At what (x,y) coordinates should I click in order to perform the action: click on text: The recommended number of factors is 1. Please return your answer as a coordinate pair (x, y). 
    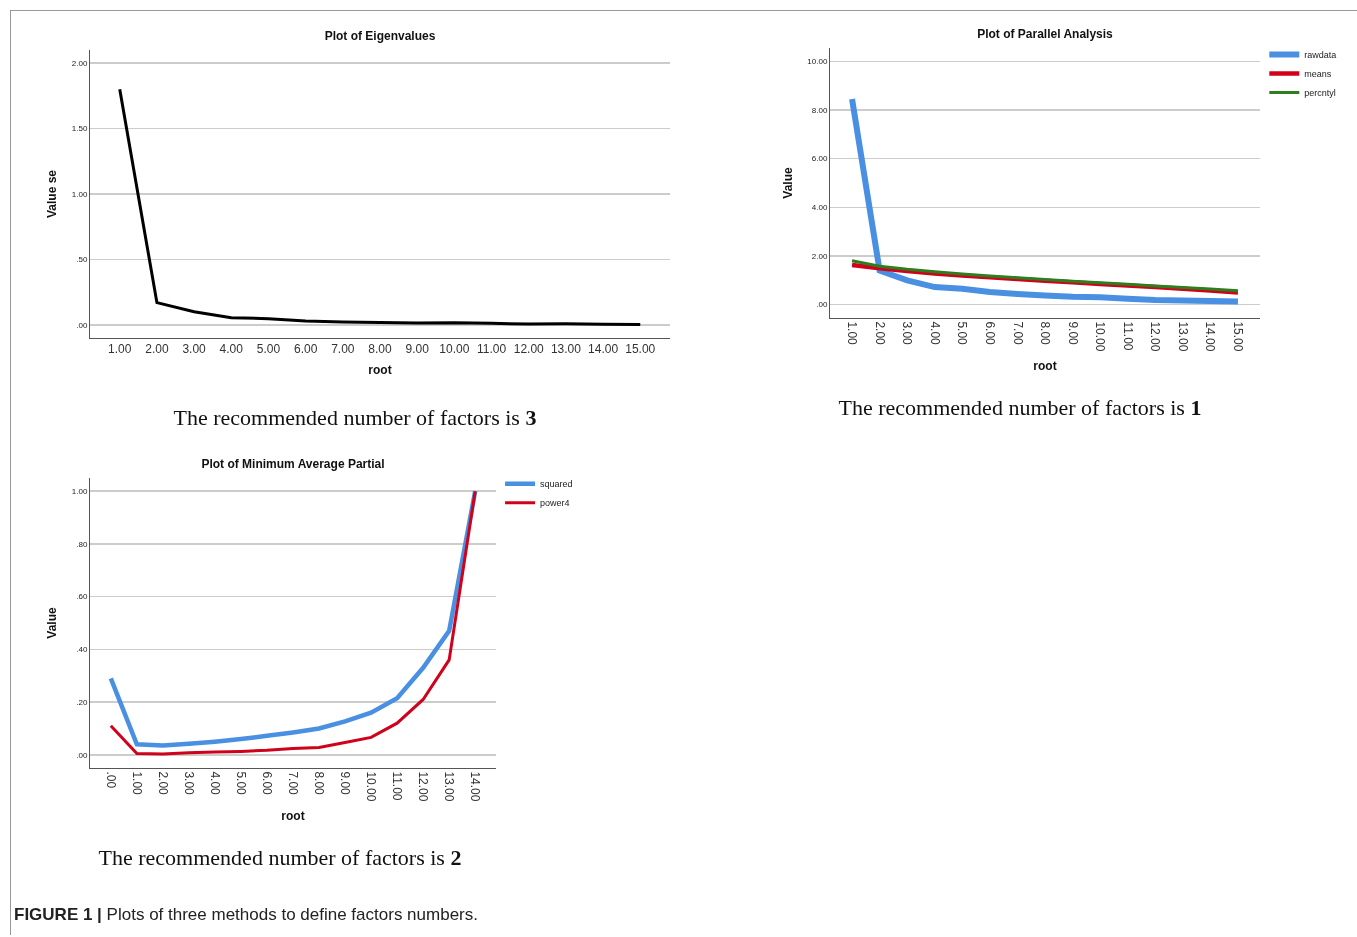
    Looking at the image, I should click on (1020, 408).